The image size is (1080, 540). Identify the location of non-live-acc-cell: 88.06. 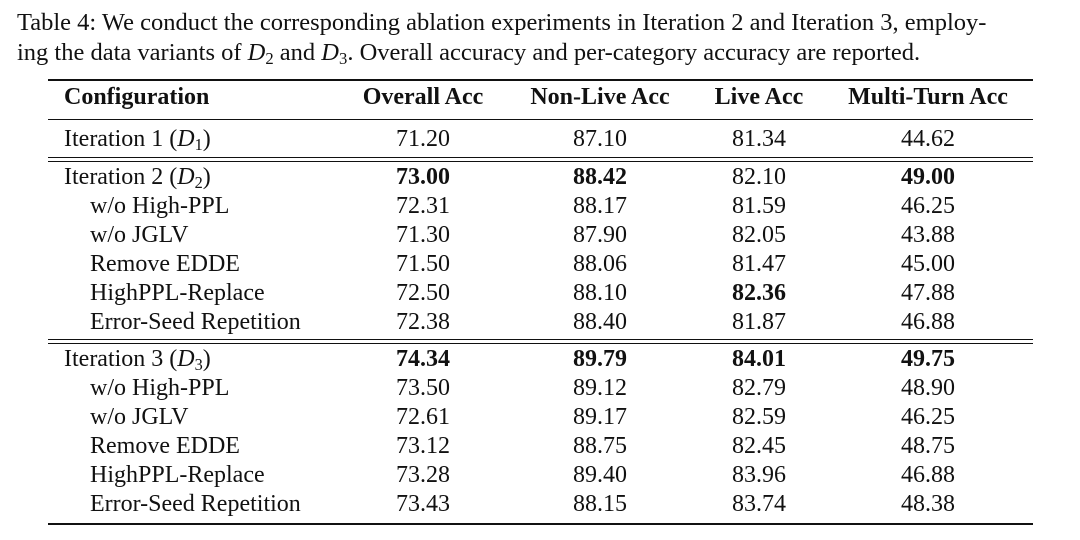
(600, 264).